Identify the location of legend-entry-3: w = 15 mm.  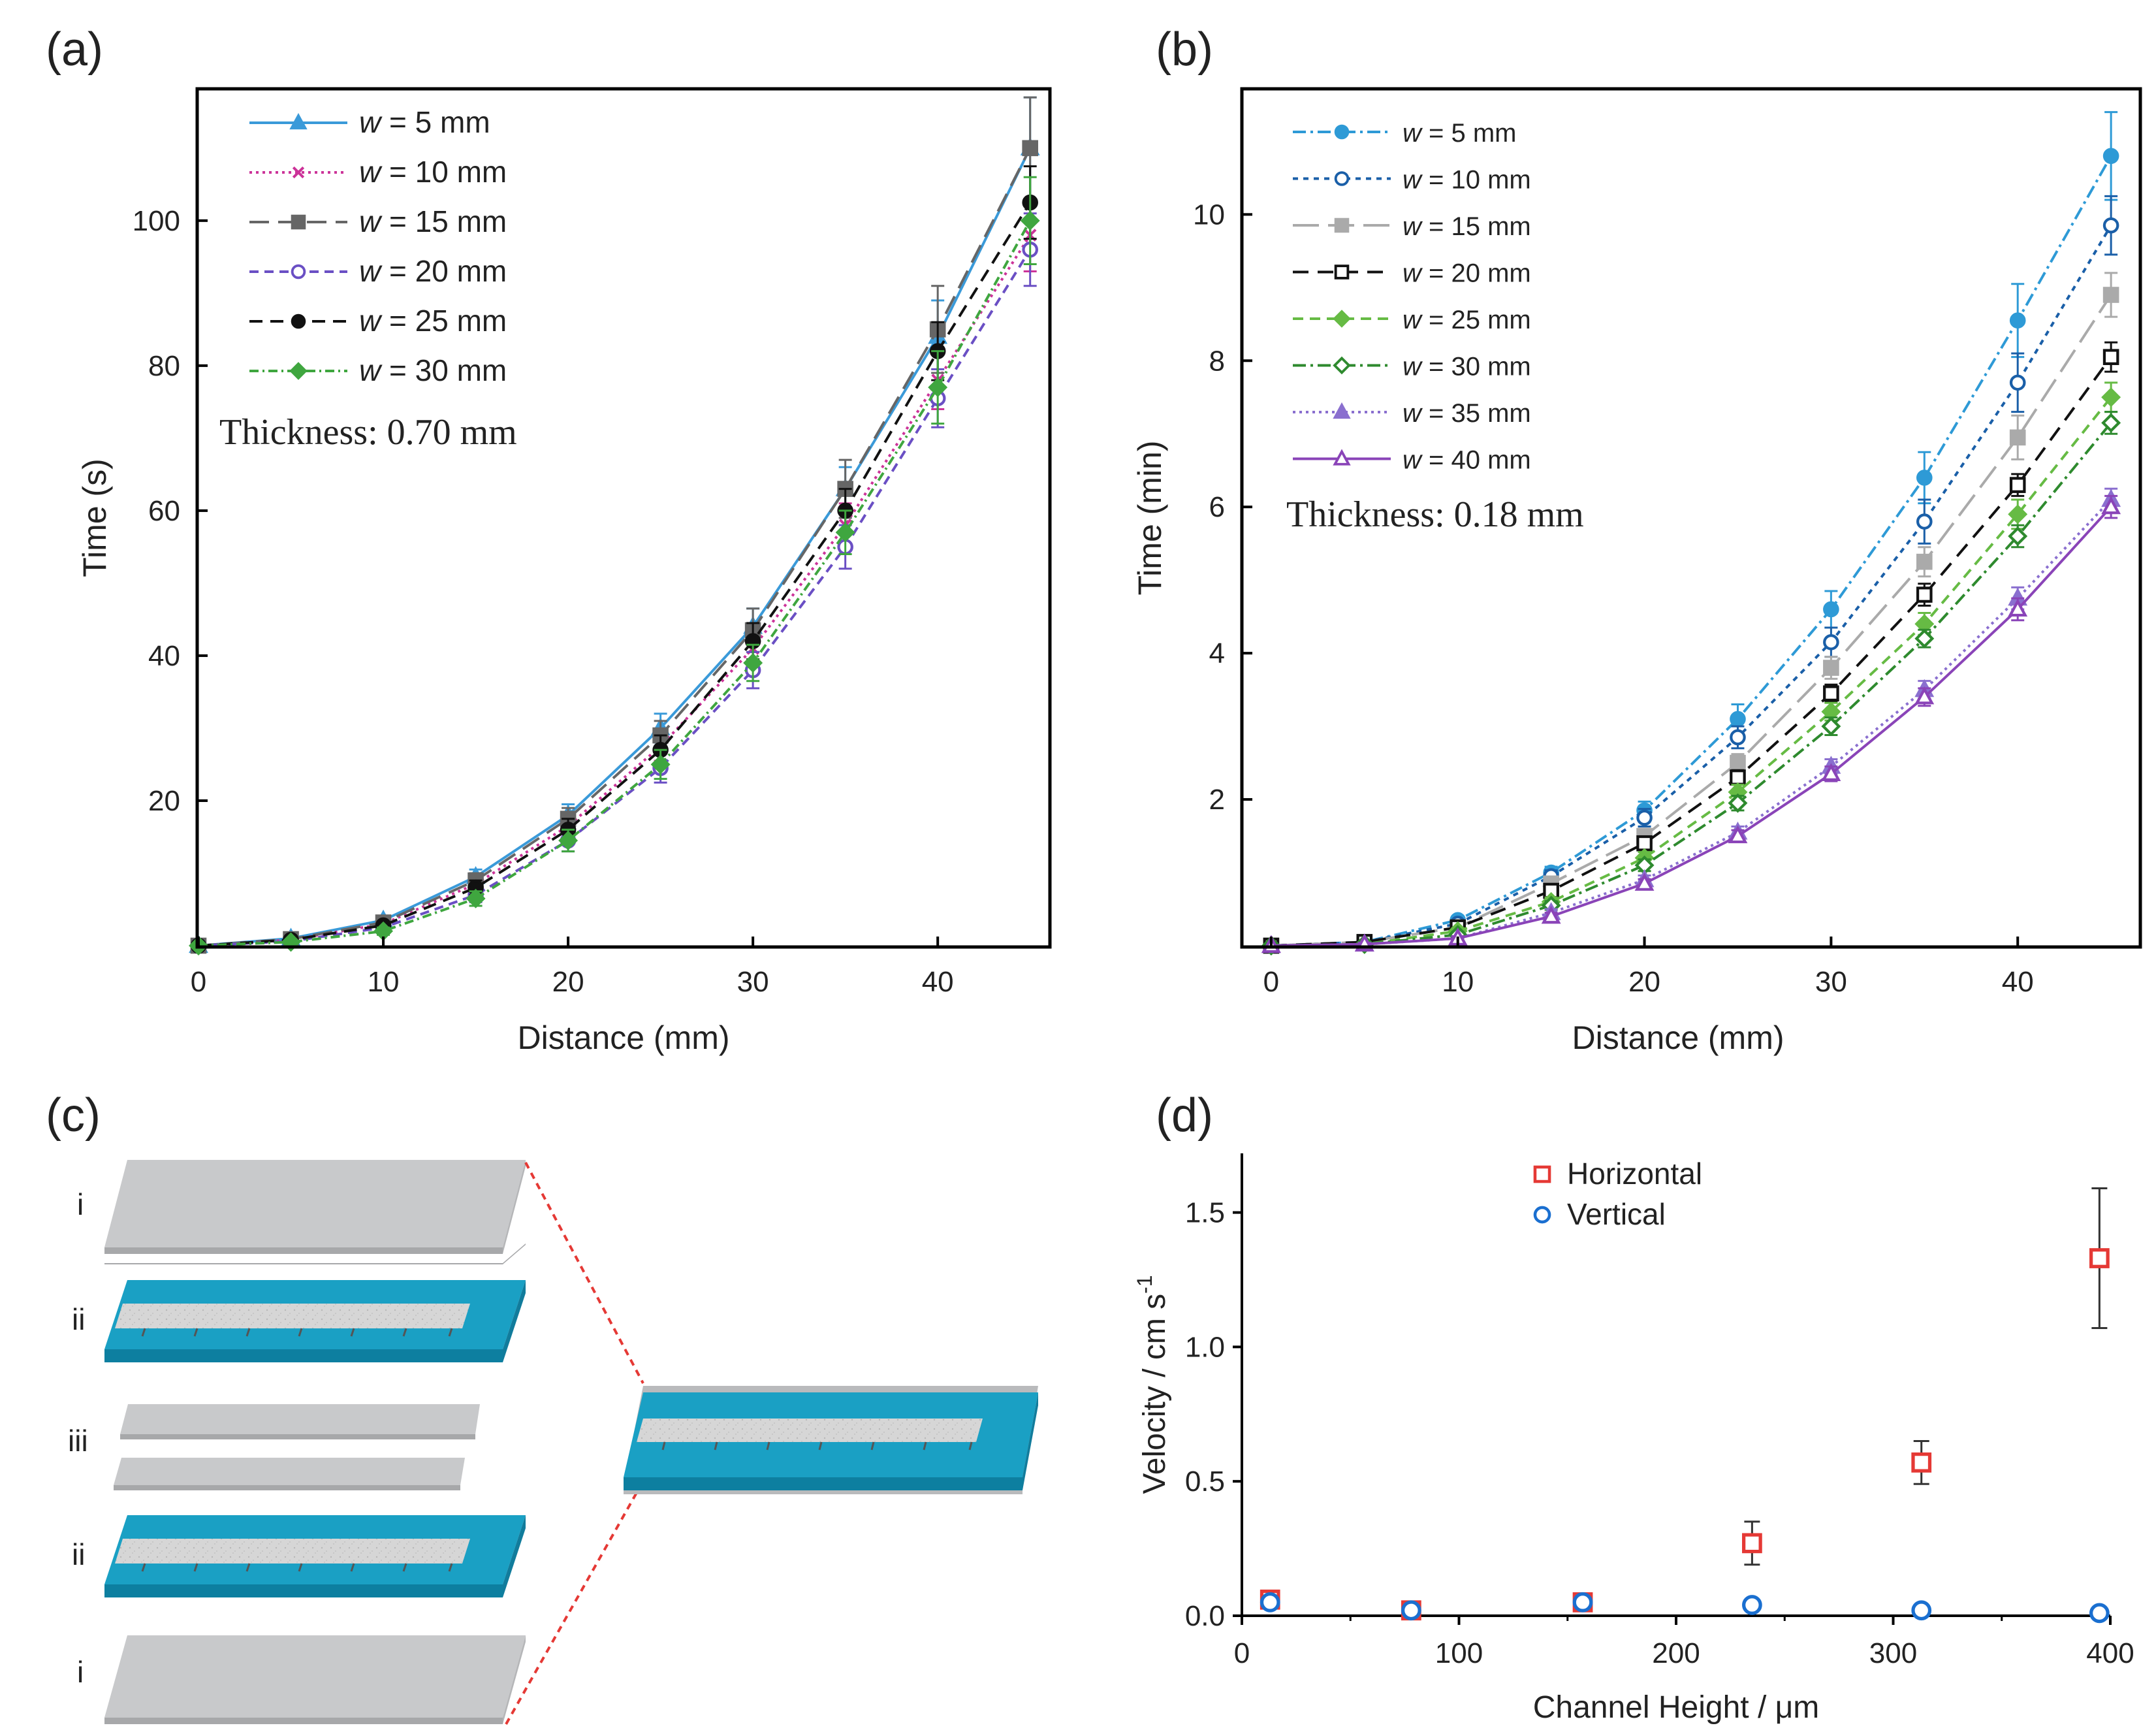
(378, 221).